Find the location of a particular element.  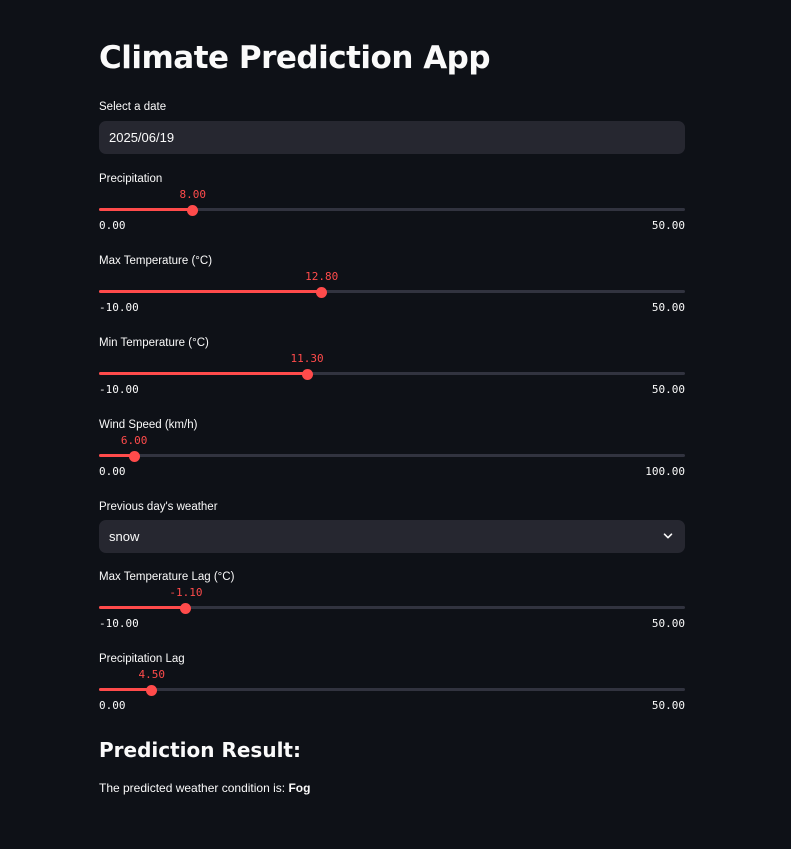

prediction-heading: Prediction Result: is located at coordinates (200, 750).